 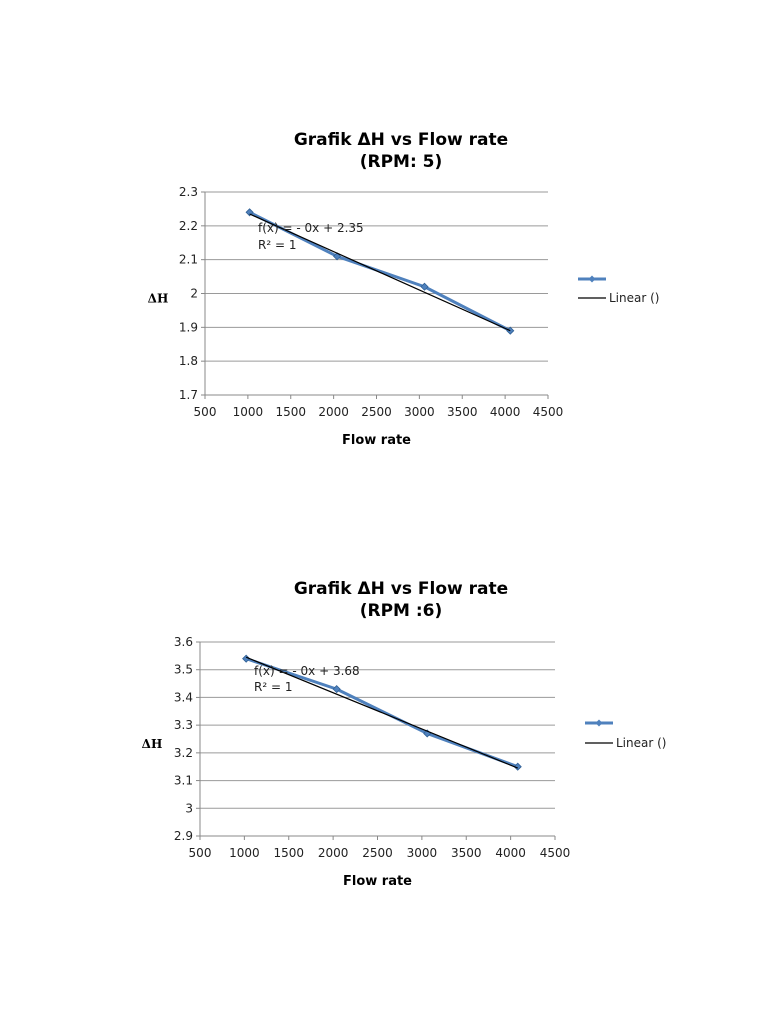 What do you see at coordinates (188, 395) in the screenshot?
I see `y-tick-label: 1.7` at bounding box center [188, 395].